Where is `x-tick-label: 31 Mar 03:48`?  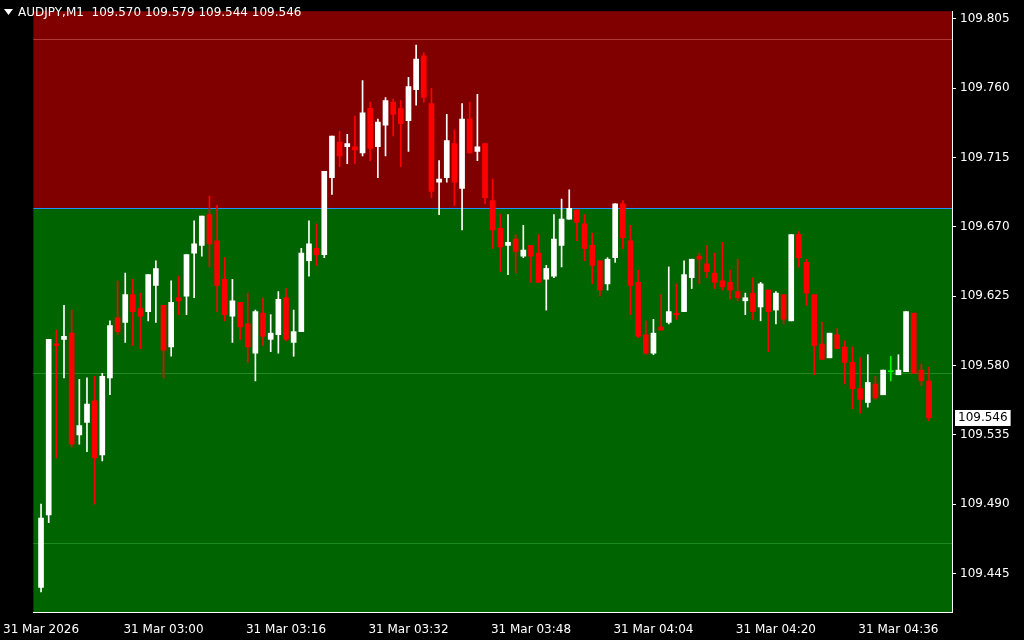 x-tick-label: 31 Mar 03:48 is located at coordinates (531, 629).